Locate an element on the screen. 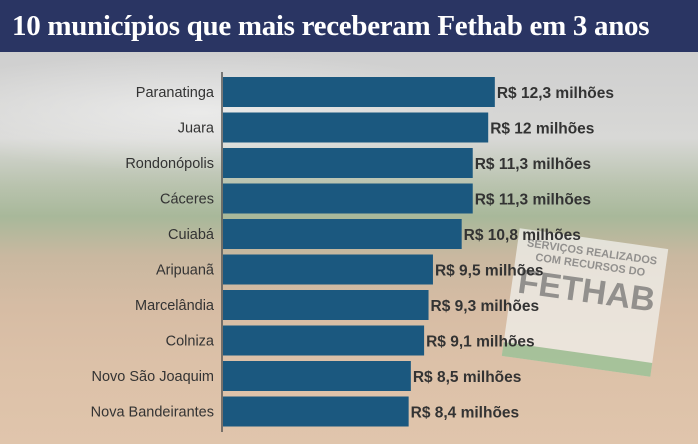 Image resolution: width=698 pixels, height=444 pixels. category-label: Cáceres is located at coordinates (187, 200).